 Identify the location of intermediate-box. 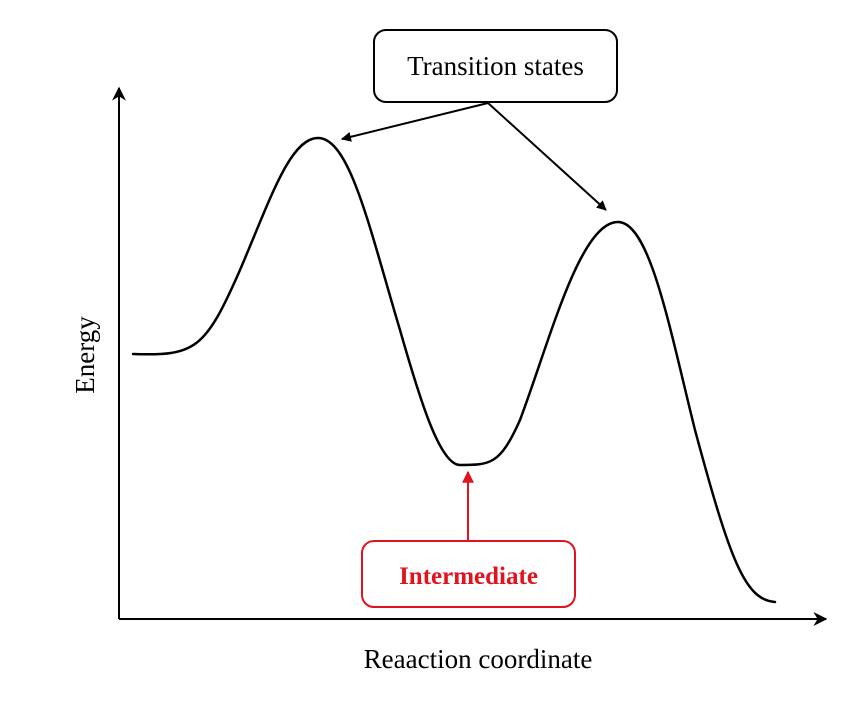
(468, 574).